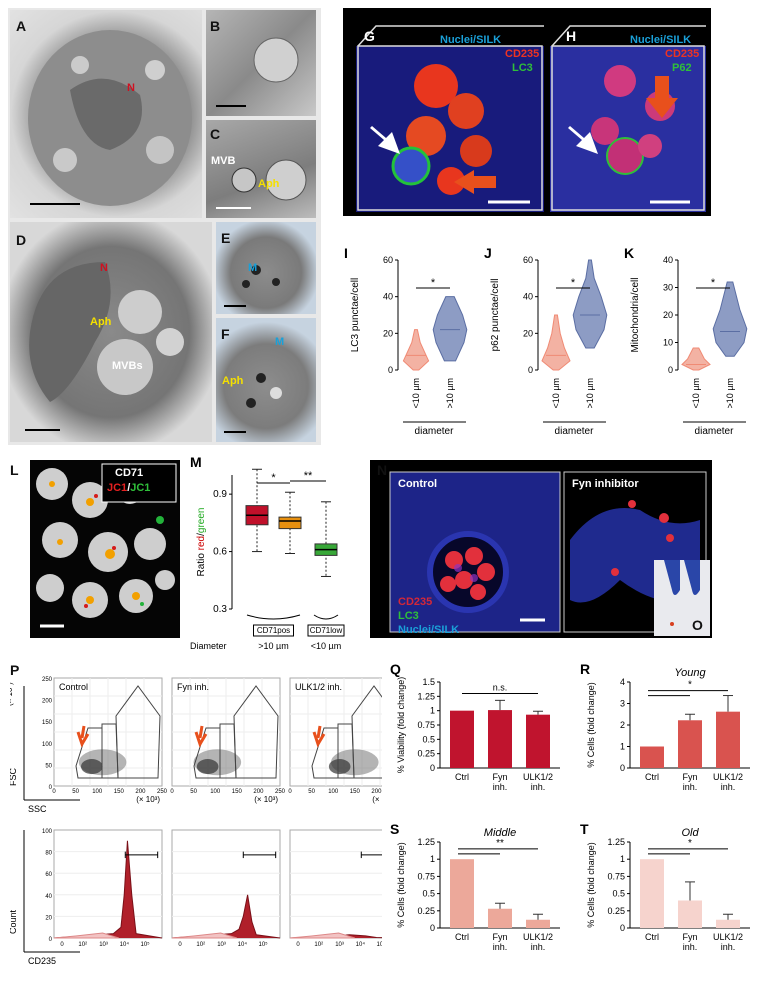 This screenshot has width=760, height=983. I want to click on y-tick-label: 0.3, so click(220, 609).